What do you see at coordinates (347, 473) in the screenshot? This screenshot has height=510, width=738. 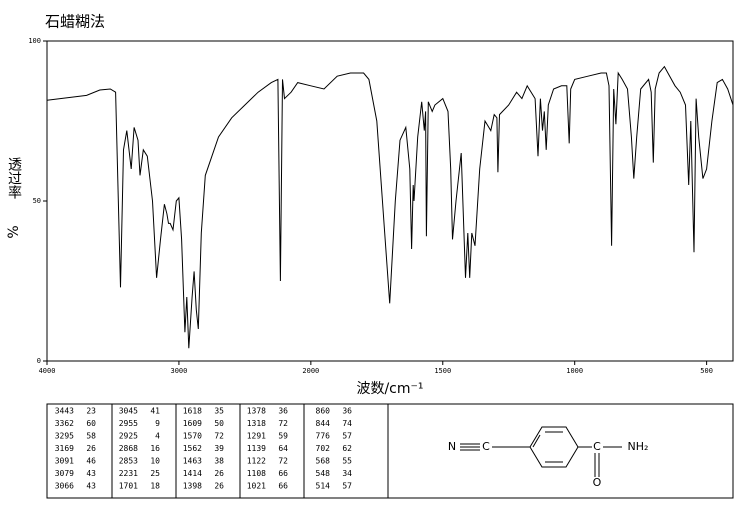 I see `peak-transmittance: 34` at bounding box center [347, 473].